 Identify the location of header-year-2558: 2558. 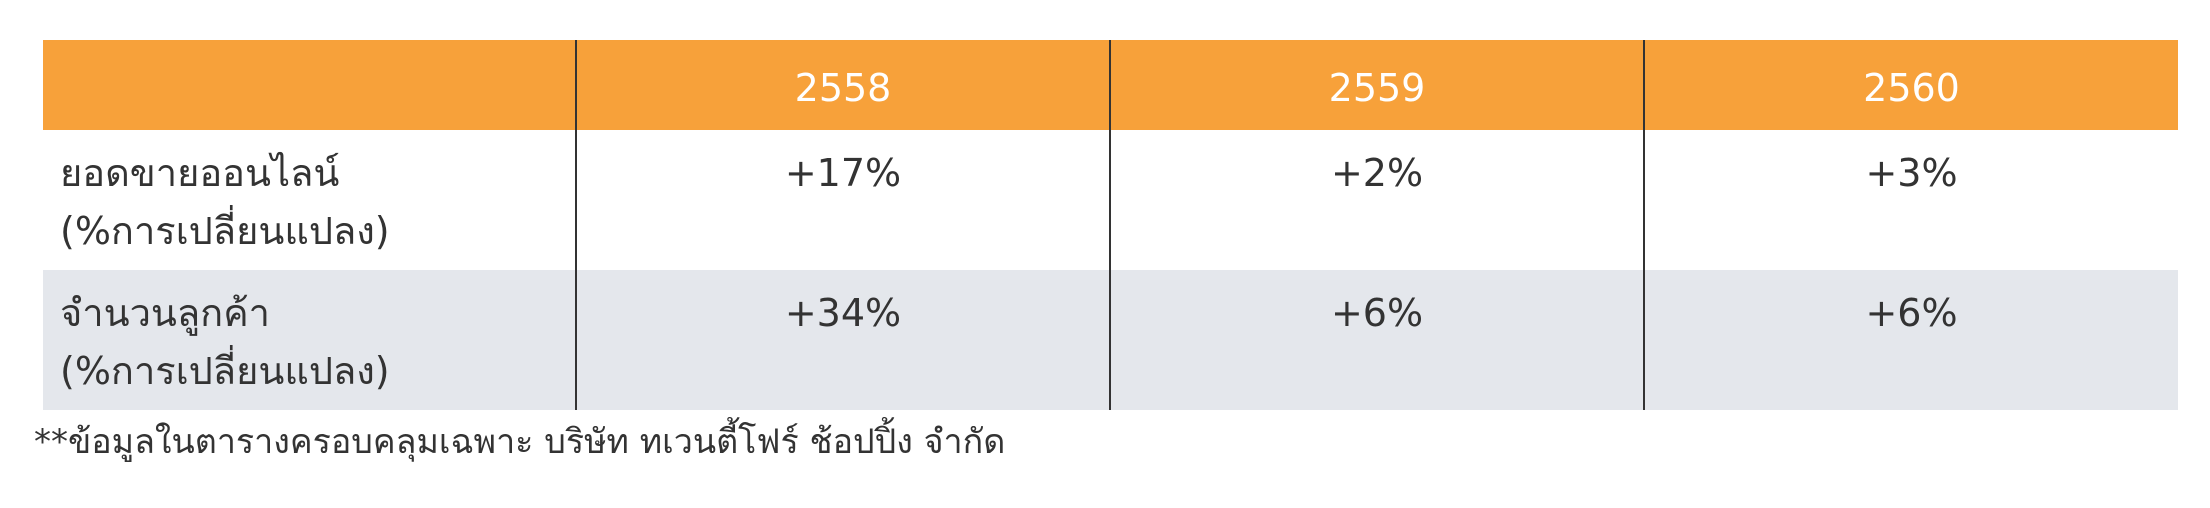
(842, 85).